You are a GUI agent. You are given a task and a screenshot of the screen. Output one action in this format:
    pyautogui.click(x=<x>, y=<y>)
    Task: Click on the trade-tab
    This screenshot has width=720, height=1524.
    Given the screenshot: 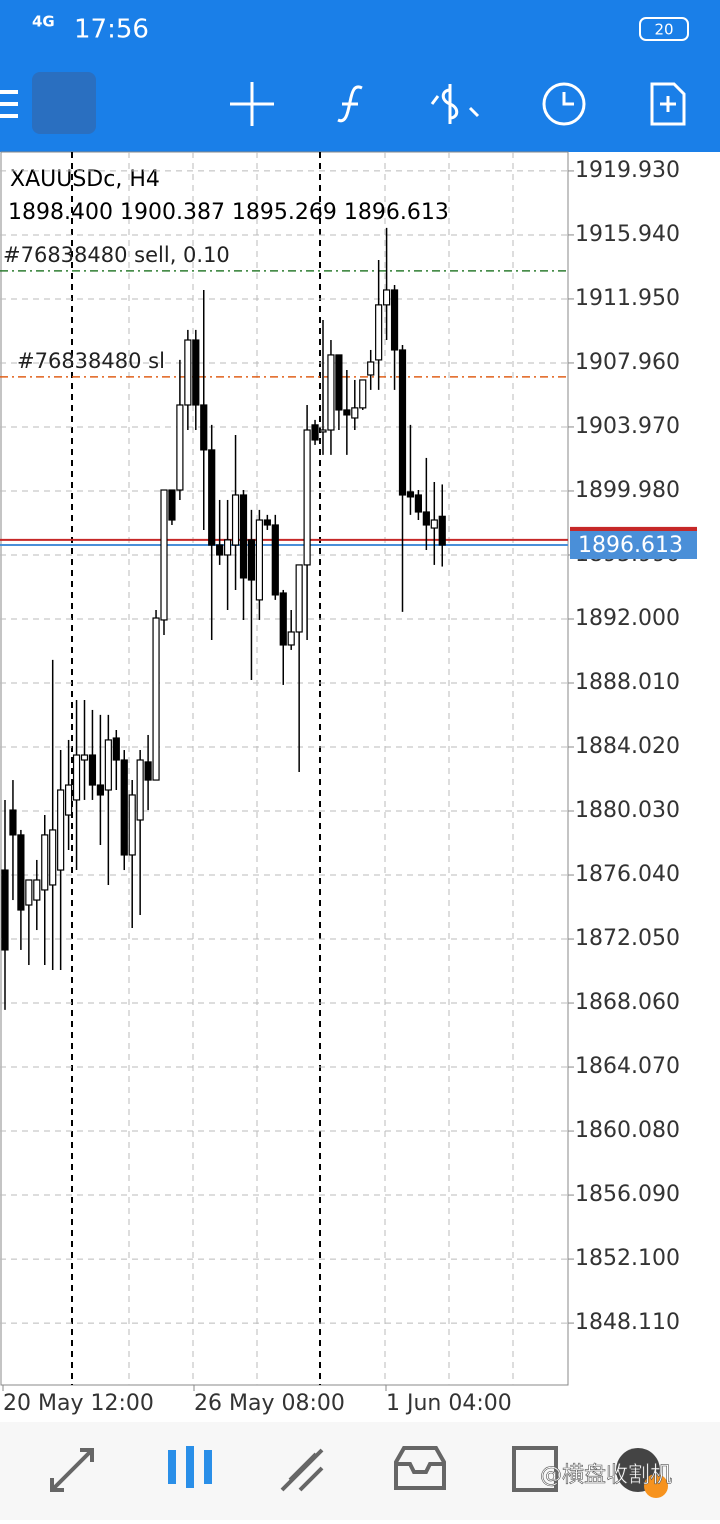 What is the action you would take?
    pyautogui.click(x=302, y=1470)
    